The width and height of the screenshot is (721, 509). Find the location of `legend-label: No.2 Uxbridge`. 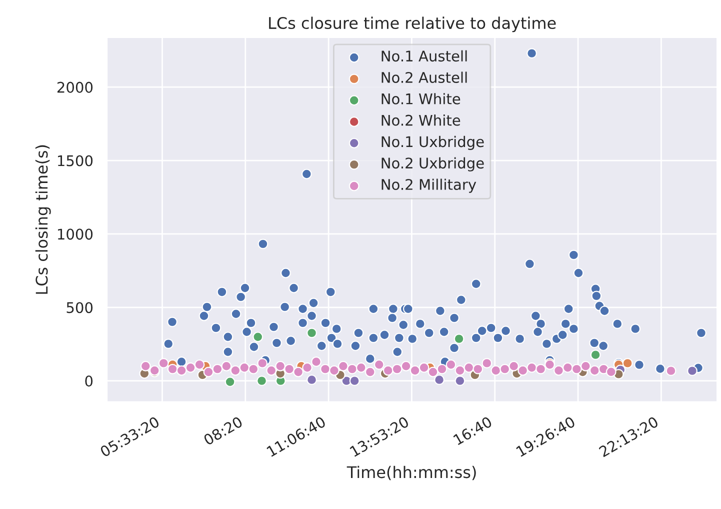

legend-label: No.2 Uxbridge is located at coordinates (433, 164).